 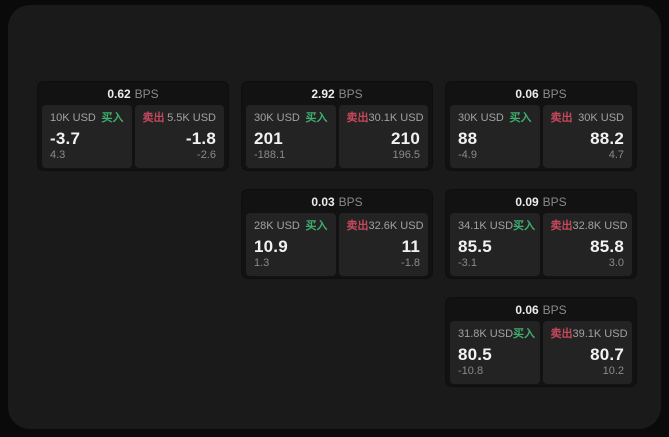 I want to click on pane-top: 卖出 32.8K USD, so click(x=589, y=226).